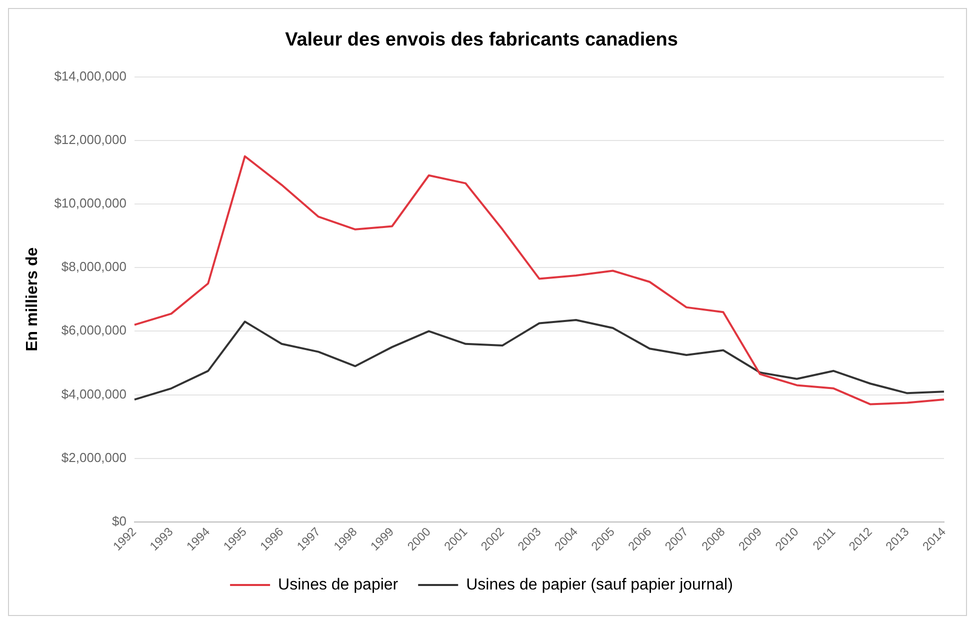 Image resolution: width=975 pixels, height=624 pixels. I want to click on y-tick-label: $12,000,000, so click(90, 139).